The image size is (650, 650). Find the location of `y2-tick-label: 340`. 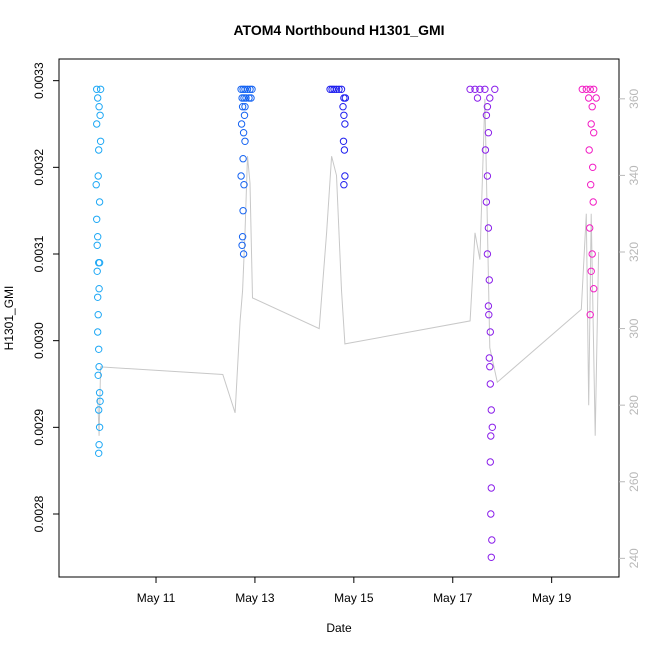

y2-tick-label: 340 is located at coordinates (634, 175).